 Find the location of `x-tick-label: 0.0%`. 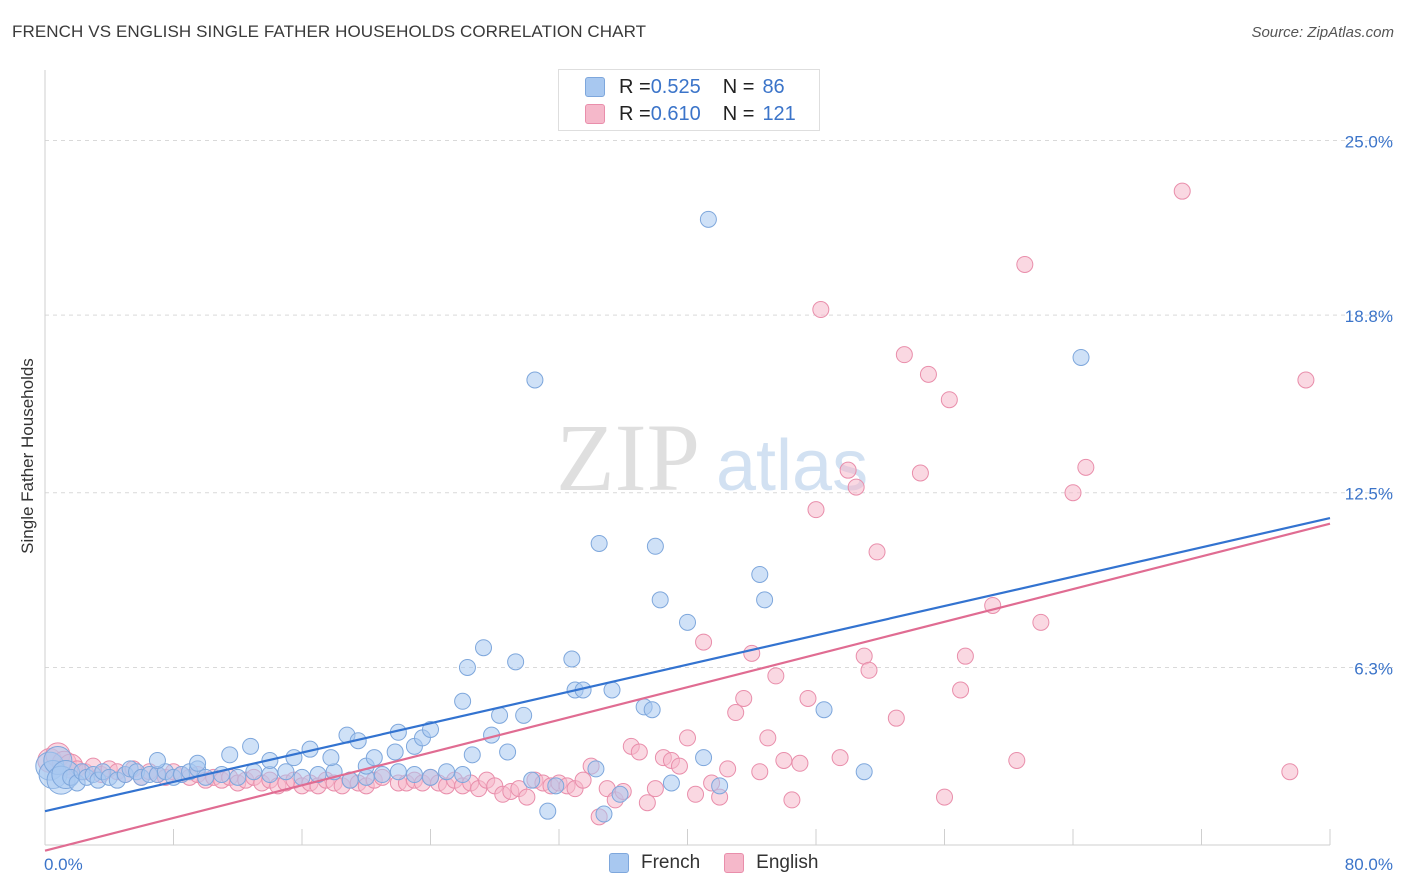

x-tick-label: 0.0% is located at coordinates (63, 864).